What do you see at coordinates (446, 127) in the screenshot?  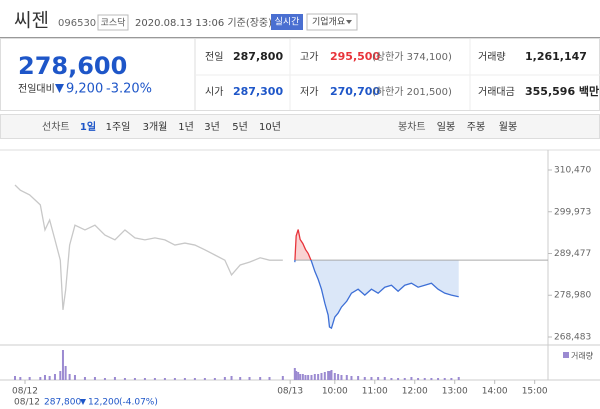 I see `tab: 일봉` at bounding box center [446, 127].